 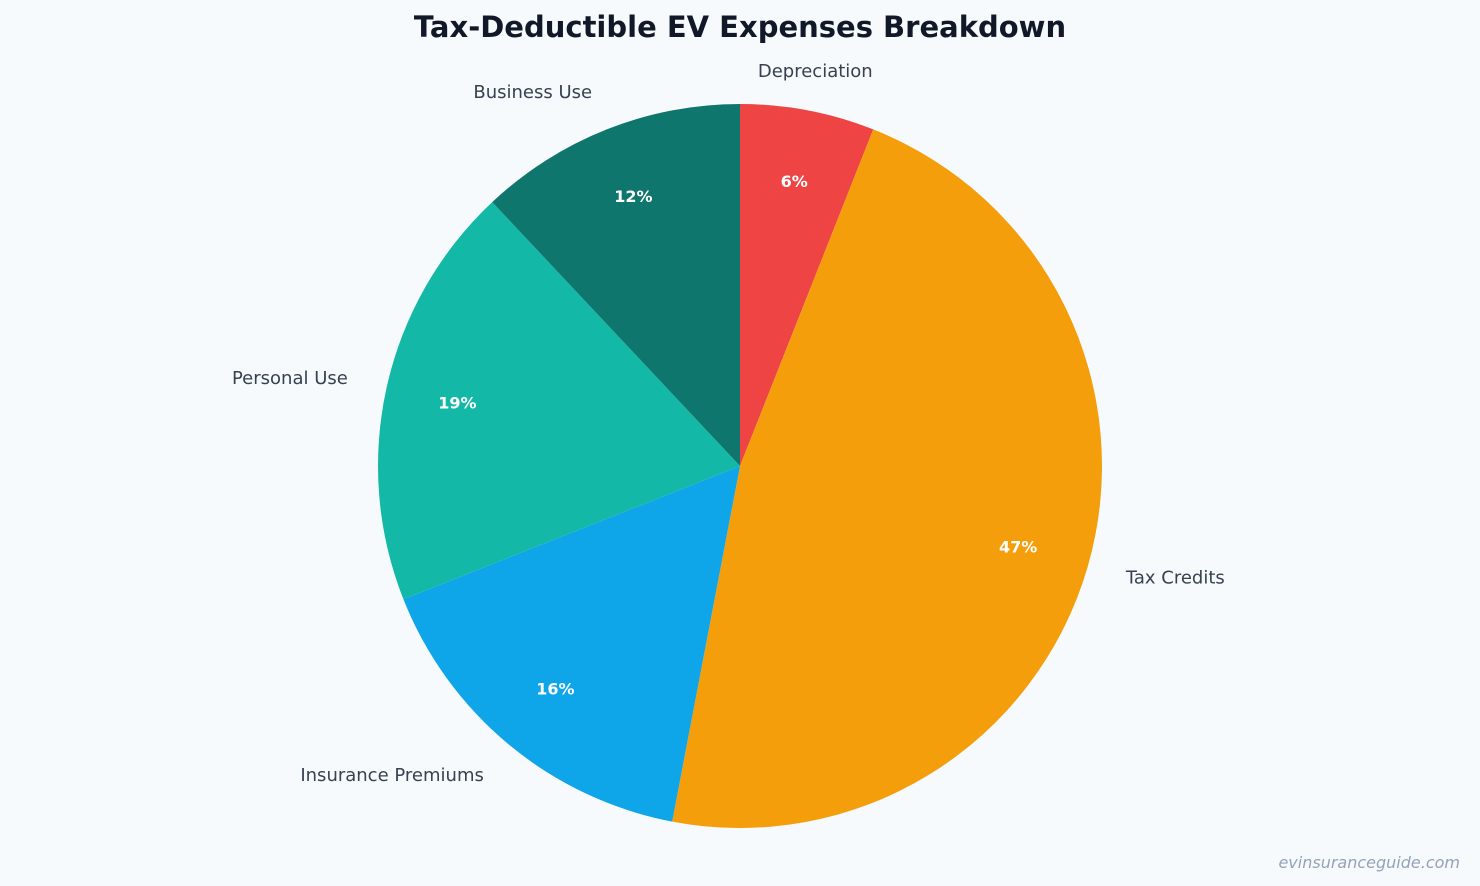 I want to click on slice-percent-personal-use: 19%, so click(x=457, y=402).